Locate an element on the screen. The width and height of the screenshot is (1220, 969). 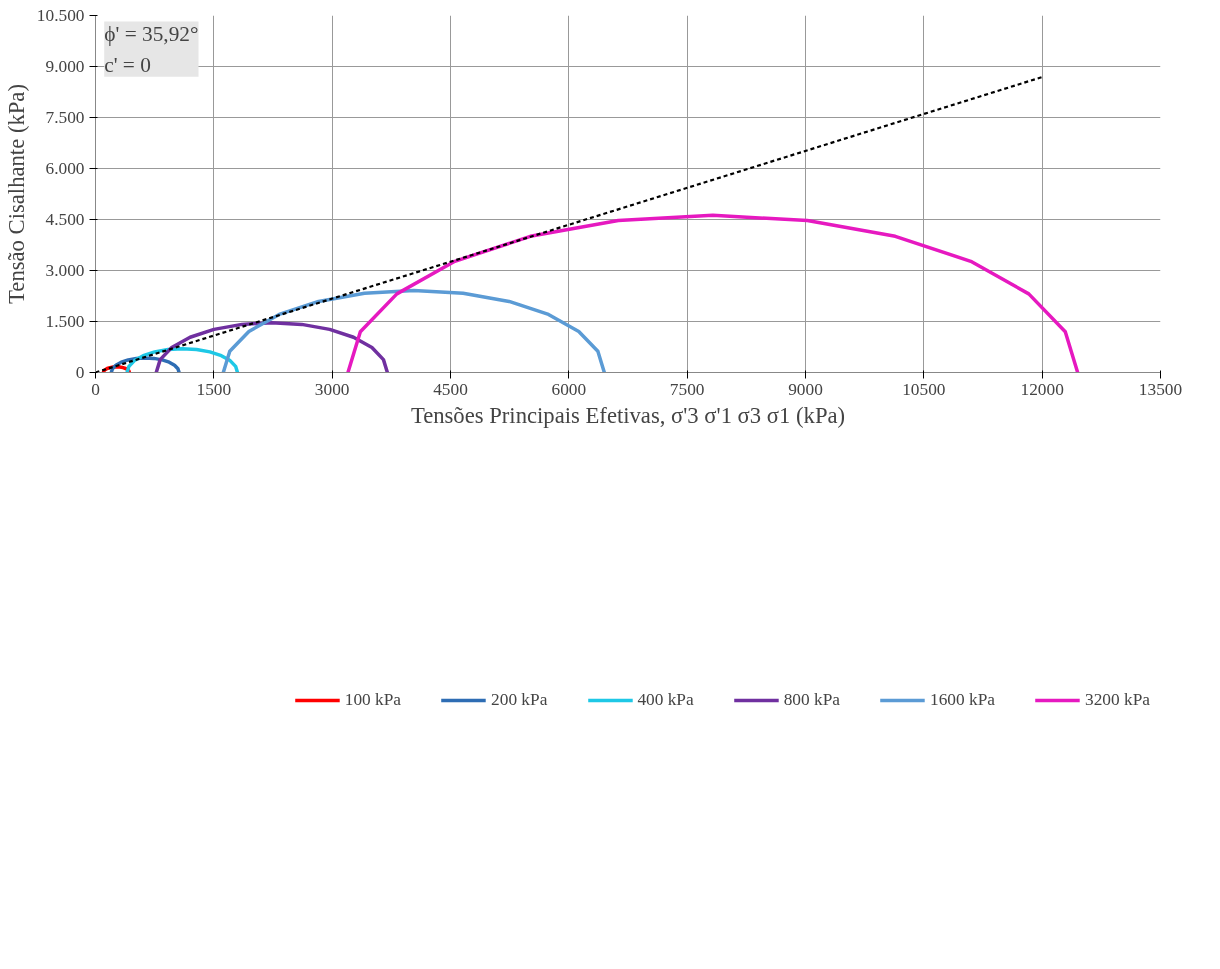
y-tick-label: 3.000 is located at coordinates (65, 270).